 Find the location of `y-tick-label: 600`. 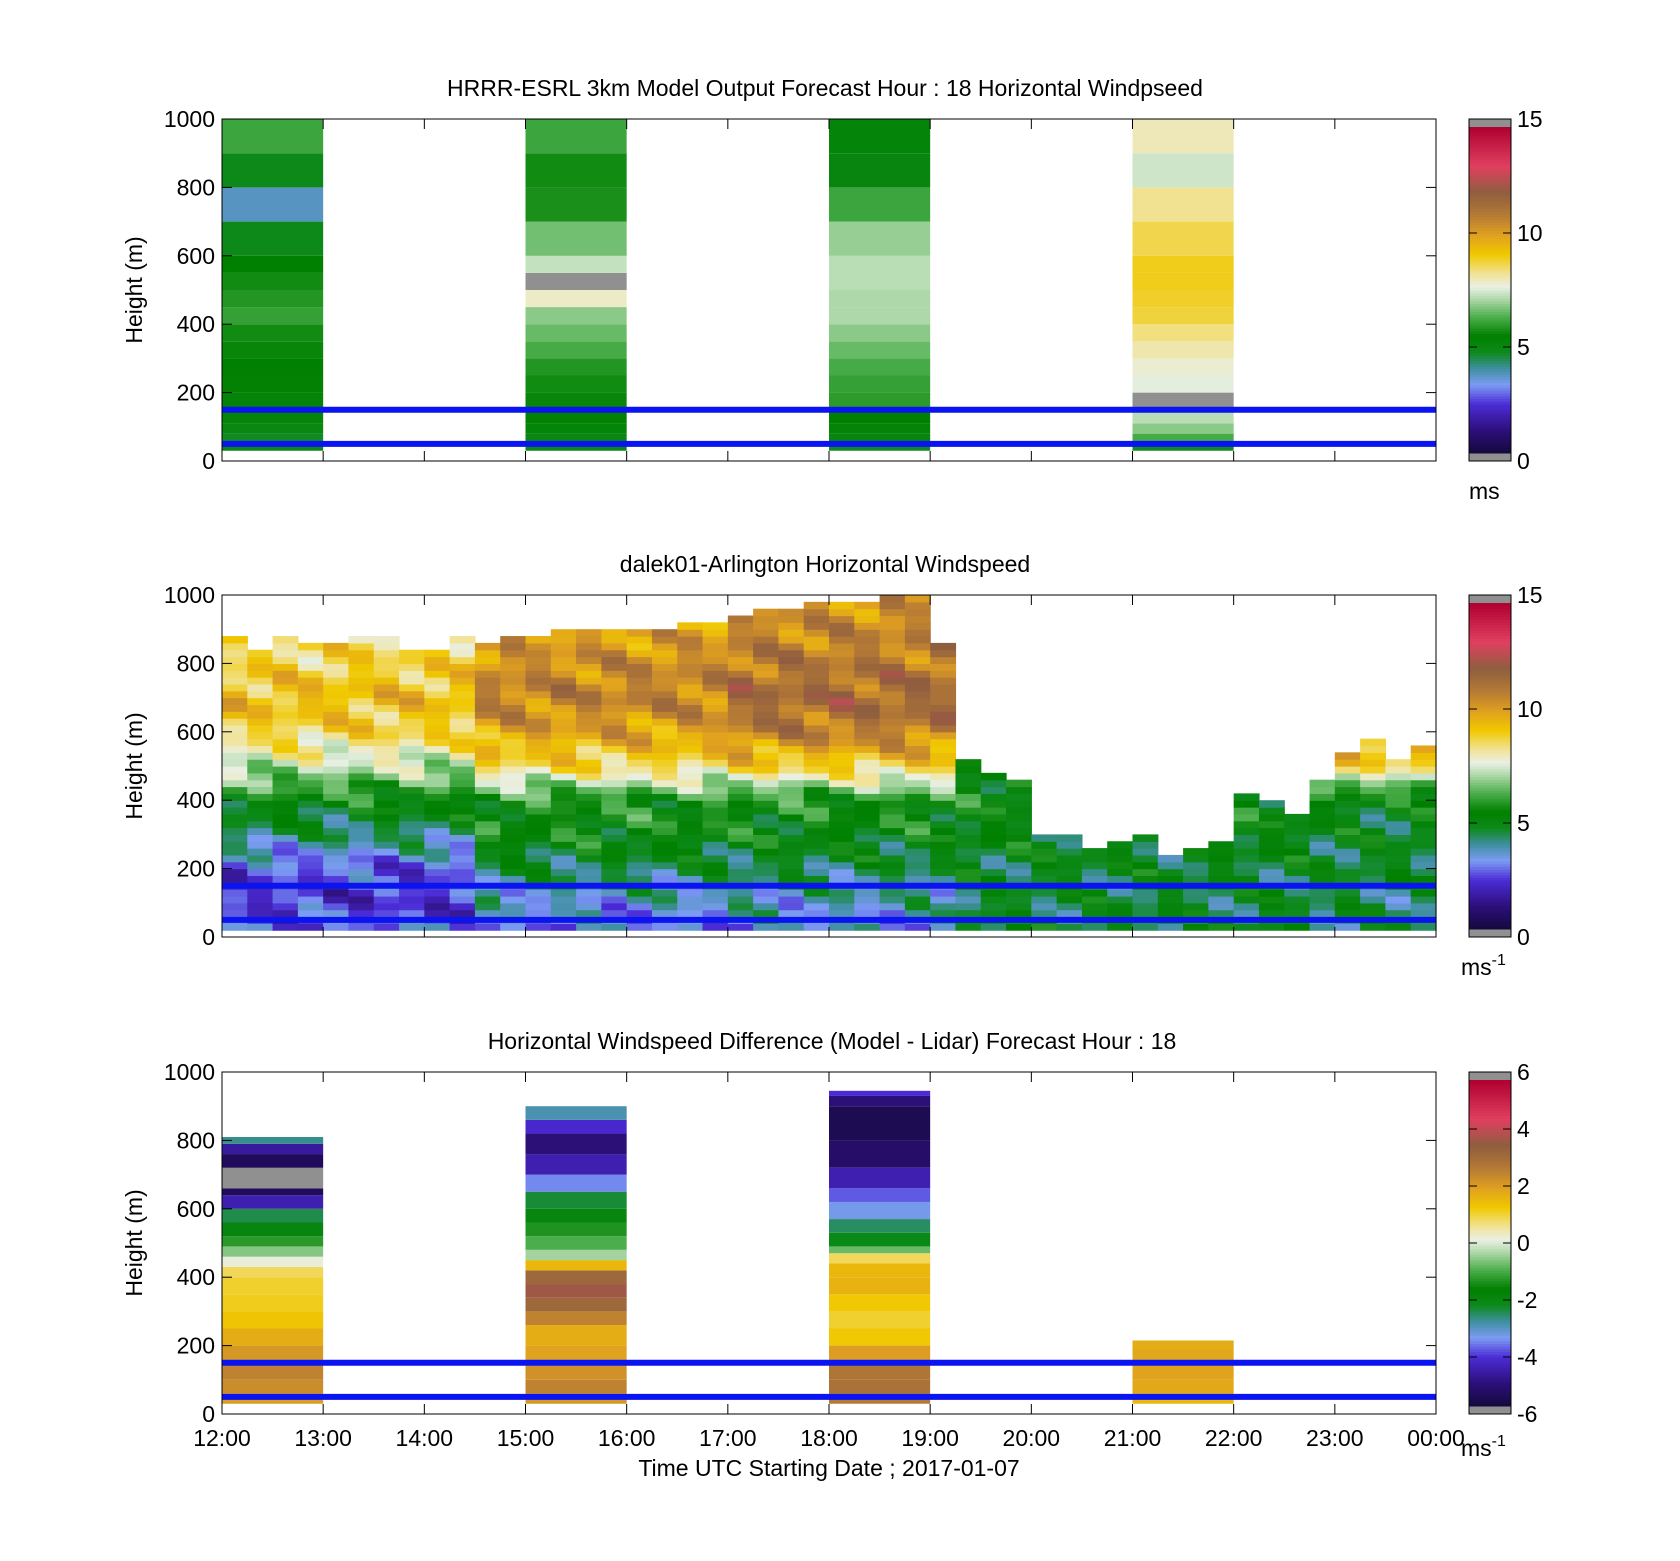

y-tick-label: 600 is located at coordinates (196, 1209).